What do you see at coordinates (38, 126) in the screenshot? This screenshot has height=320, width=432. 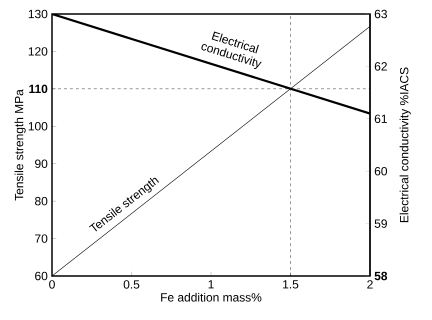 I see `y-tick-label: 100` at bounding box center [38, 126].